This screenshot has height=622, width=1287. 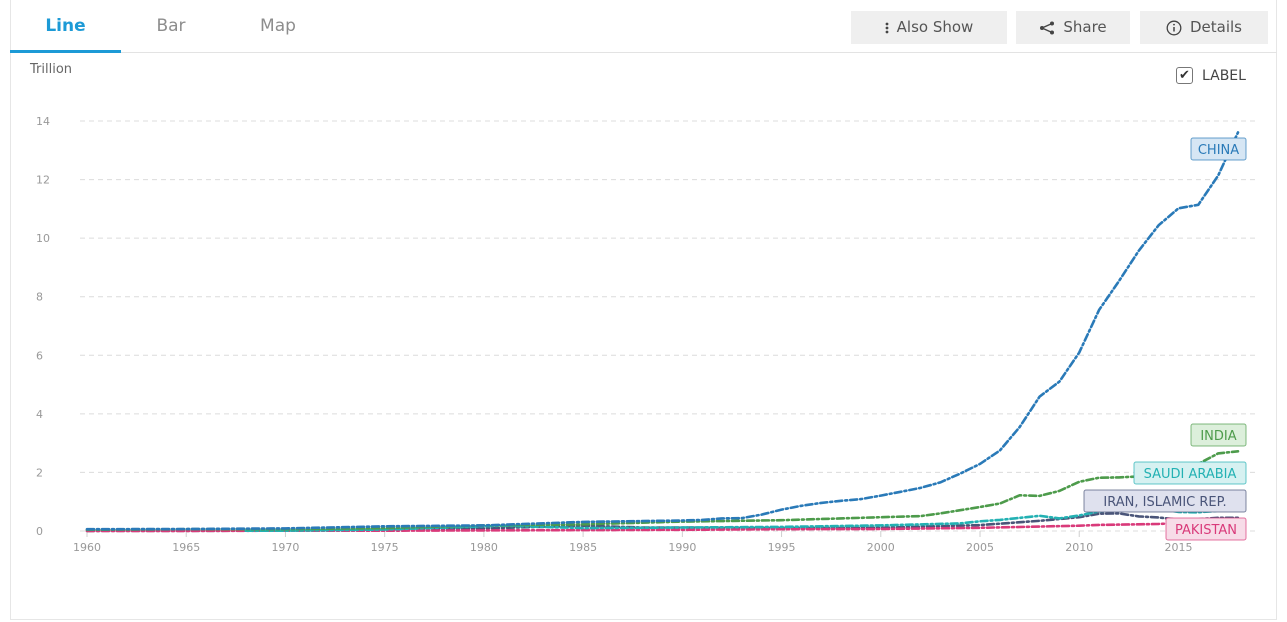 What do you see at coordinates (1178, 547) in the screenshot?
I see `x-tick-label: 2015` at bounding box center [1178, 547].